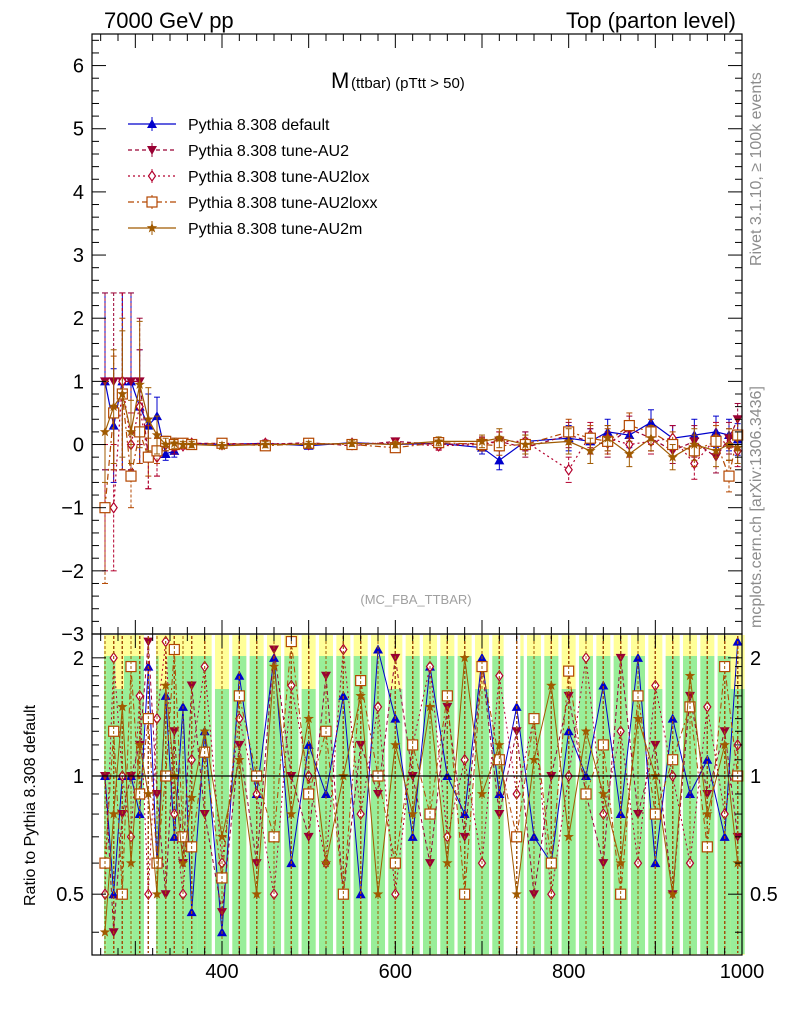 The width and height of the screenshot is (786, 1024). Describe the element at coordinates (755, 659) in the screenshot. I see `ratio-y-tick-label-right: 2` at that location.